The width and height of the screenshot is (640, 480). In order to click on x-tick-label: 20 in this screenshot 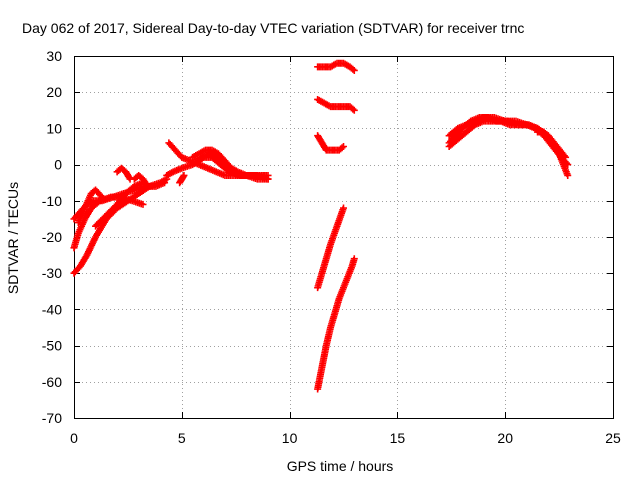, I will do `click(505, 438)`.